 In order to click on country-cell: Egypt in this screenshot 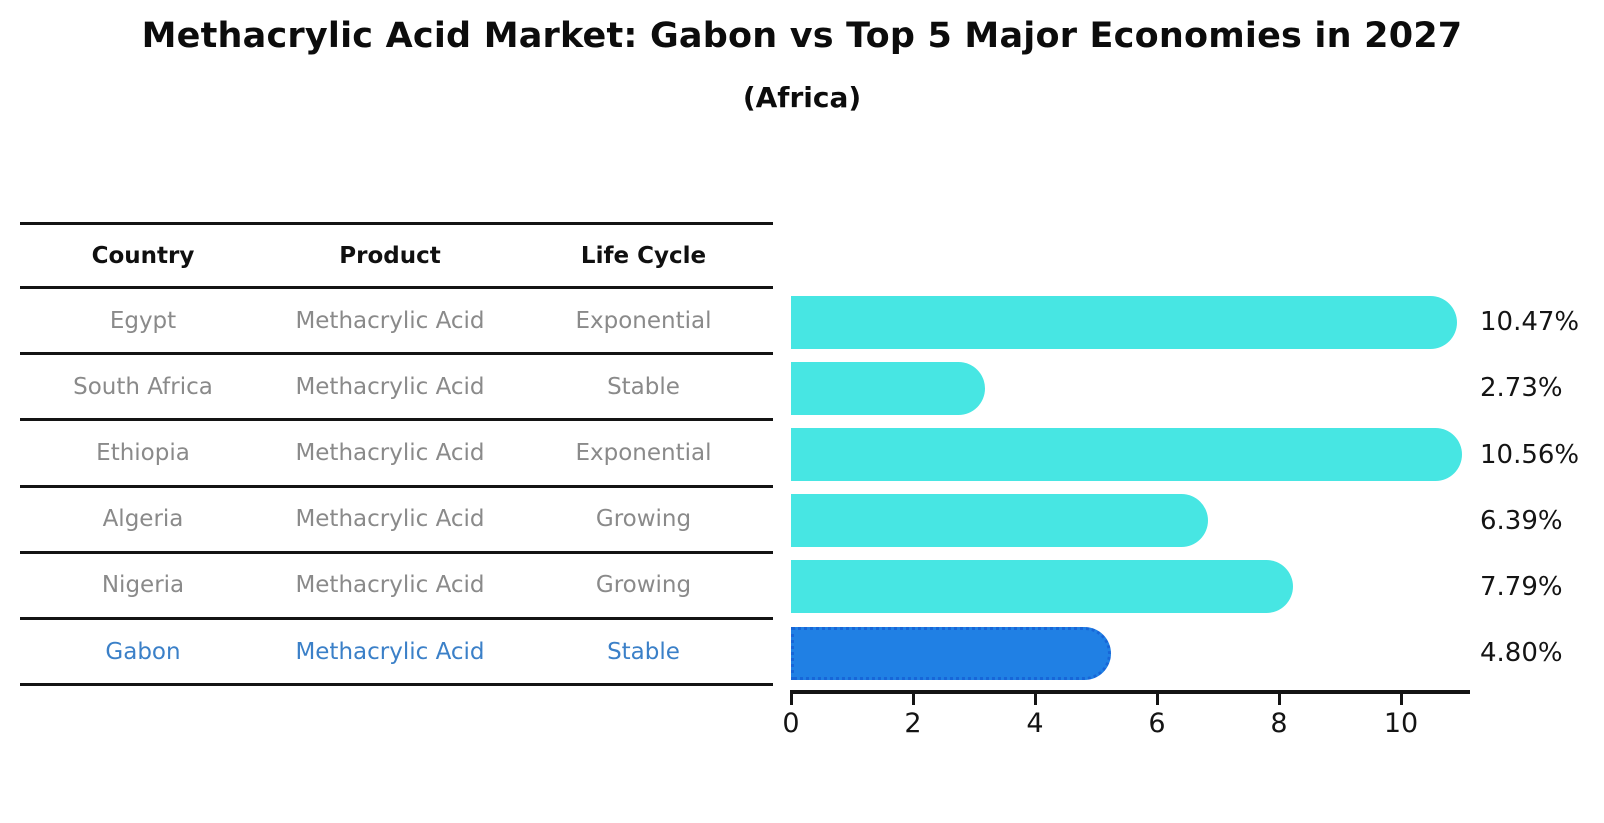, I will do `click(143, 320)`.